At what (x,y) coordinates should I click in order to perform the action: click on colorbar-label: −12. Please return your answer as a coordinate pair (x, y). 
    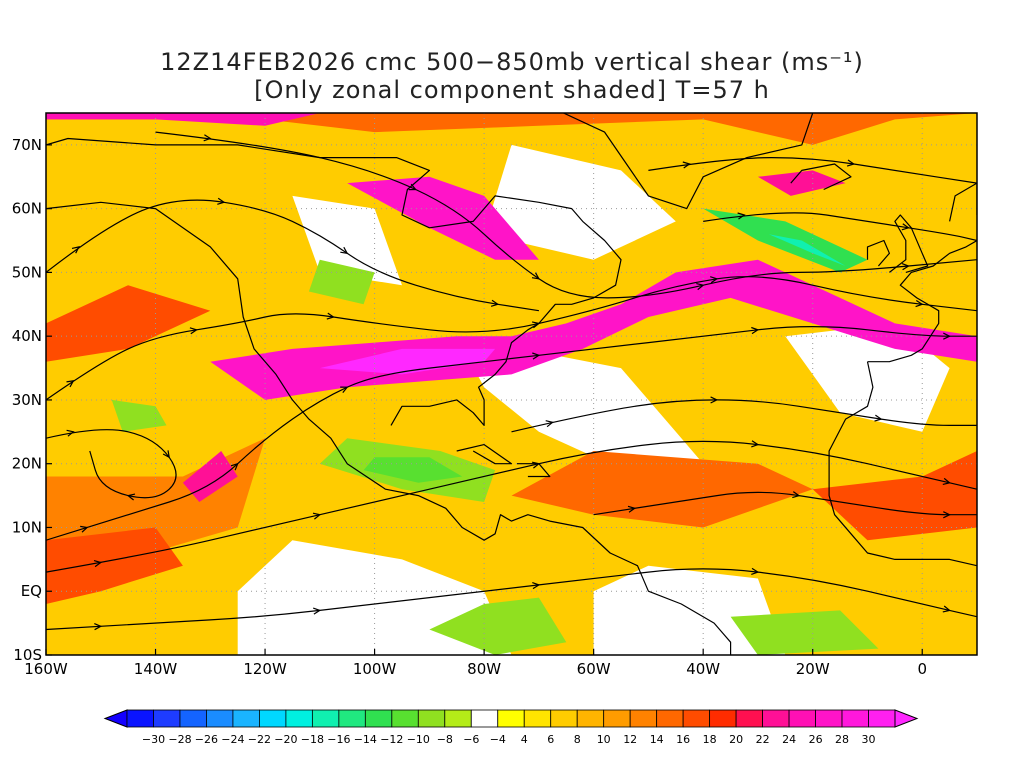
    Looking at the image, I should click on (391, 739).